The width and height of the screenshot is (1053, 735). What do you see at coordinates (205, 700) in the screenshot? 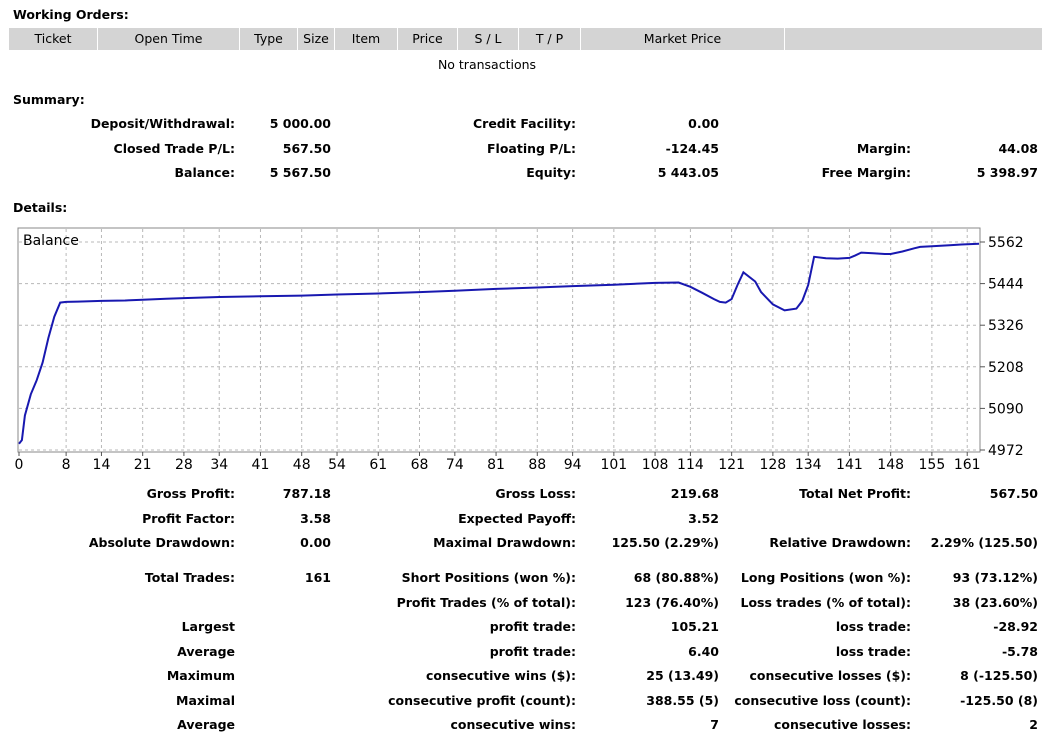
I see `maximal-label: Maximal` at bounding box center [205, 700].